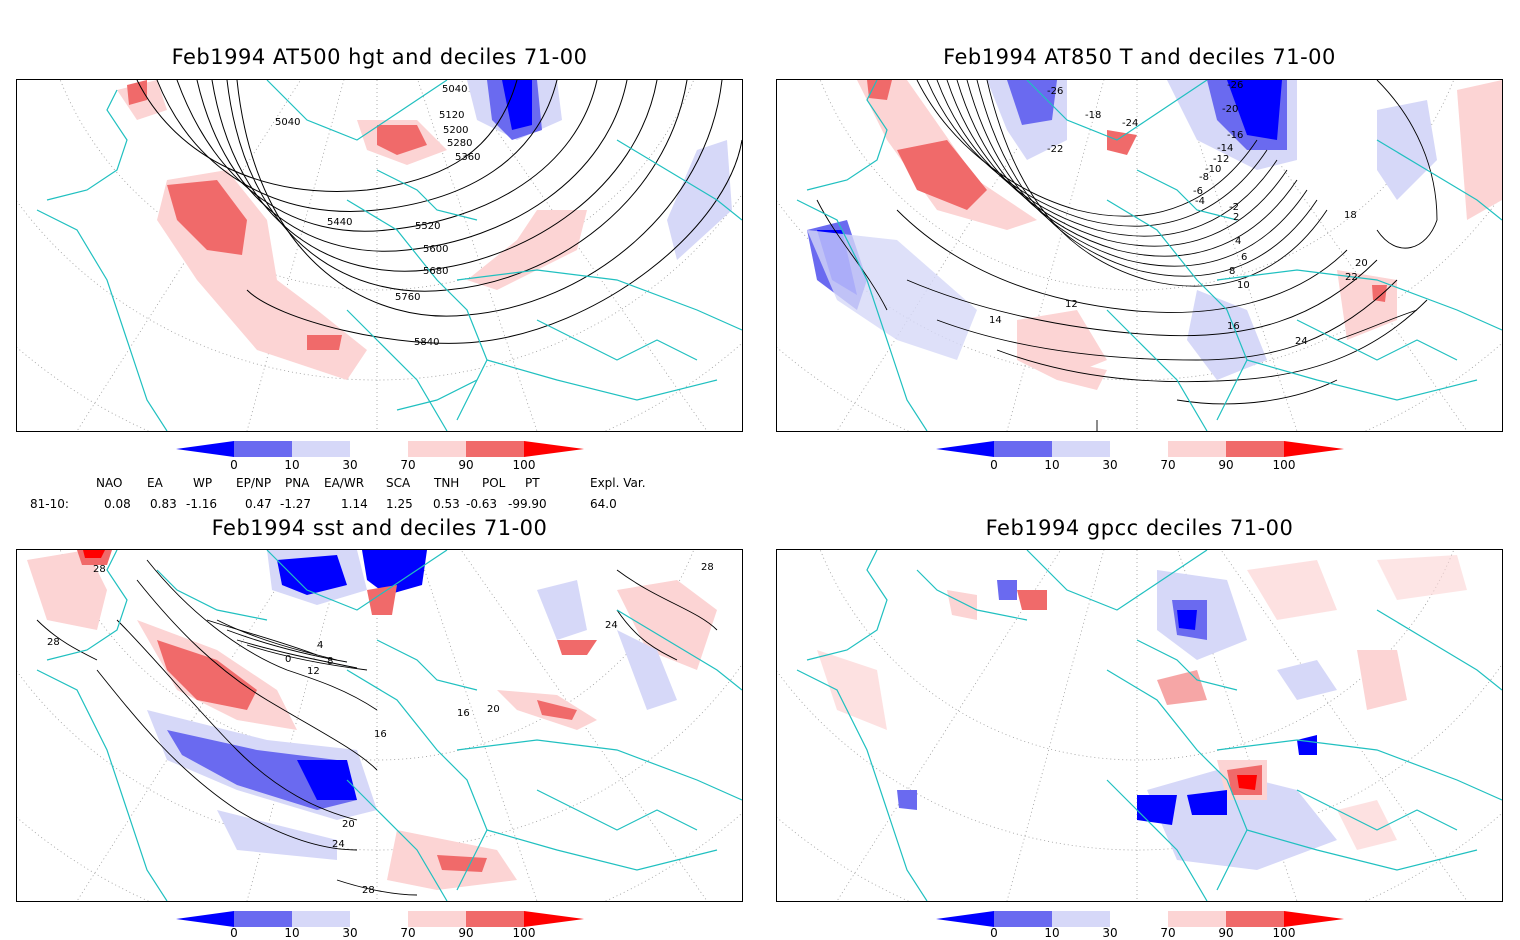  Describe the element at coordinates (603, 504) in the screenshot. I see `index-value: 64.0` at that location.